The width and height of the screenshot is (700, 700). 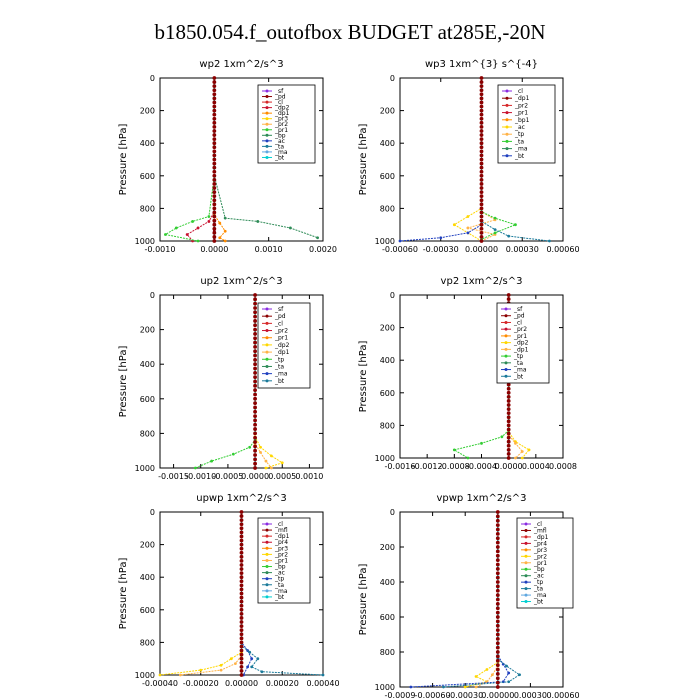 I want to click on legend-label: _sf, so click(x=518, y=309).